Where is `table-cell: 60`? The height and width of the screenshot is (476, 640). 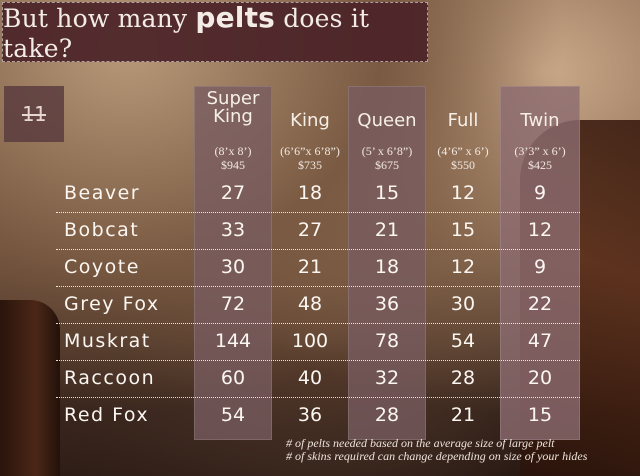 table-cell: 60 is located at coordinates (233, 378).